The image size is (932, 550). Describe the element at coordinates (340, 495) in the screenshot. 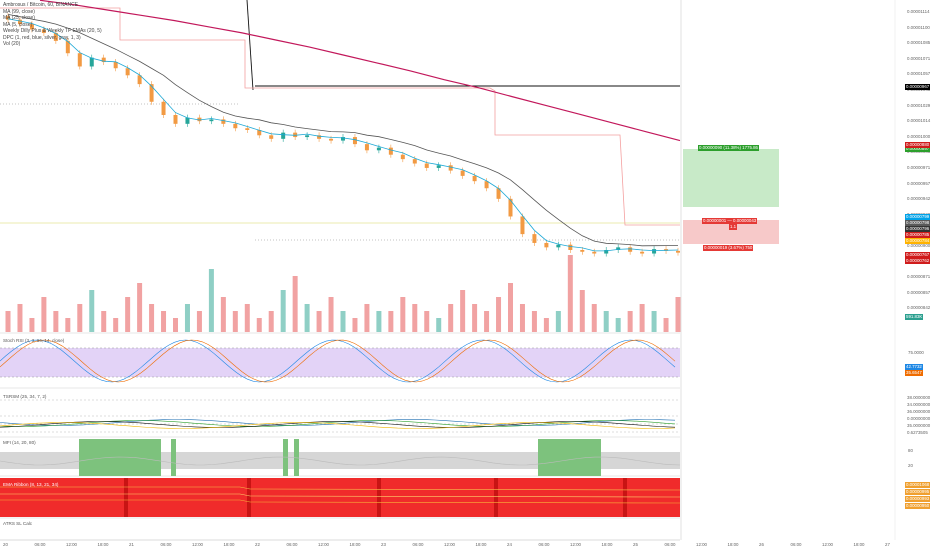

I see `ribbon-line` at that location.